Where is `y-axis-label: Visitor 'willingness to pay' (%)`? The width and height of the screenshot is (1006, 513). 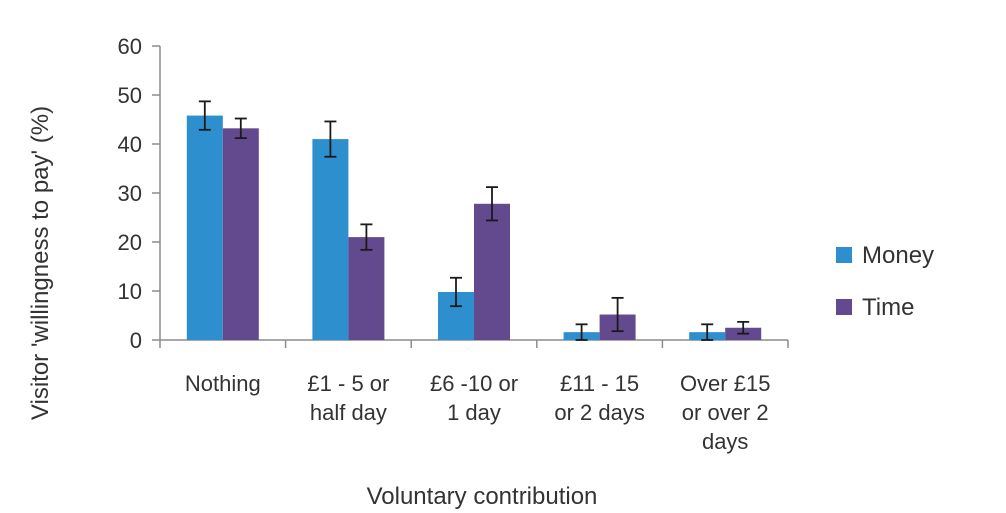 y-axis-label: Visitor 'willingness to pay' (%) is located at coordinates (40, 263).